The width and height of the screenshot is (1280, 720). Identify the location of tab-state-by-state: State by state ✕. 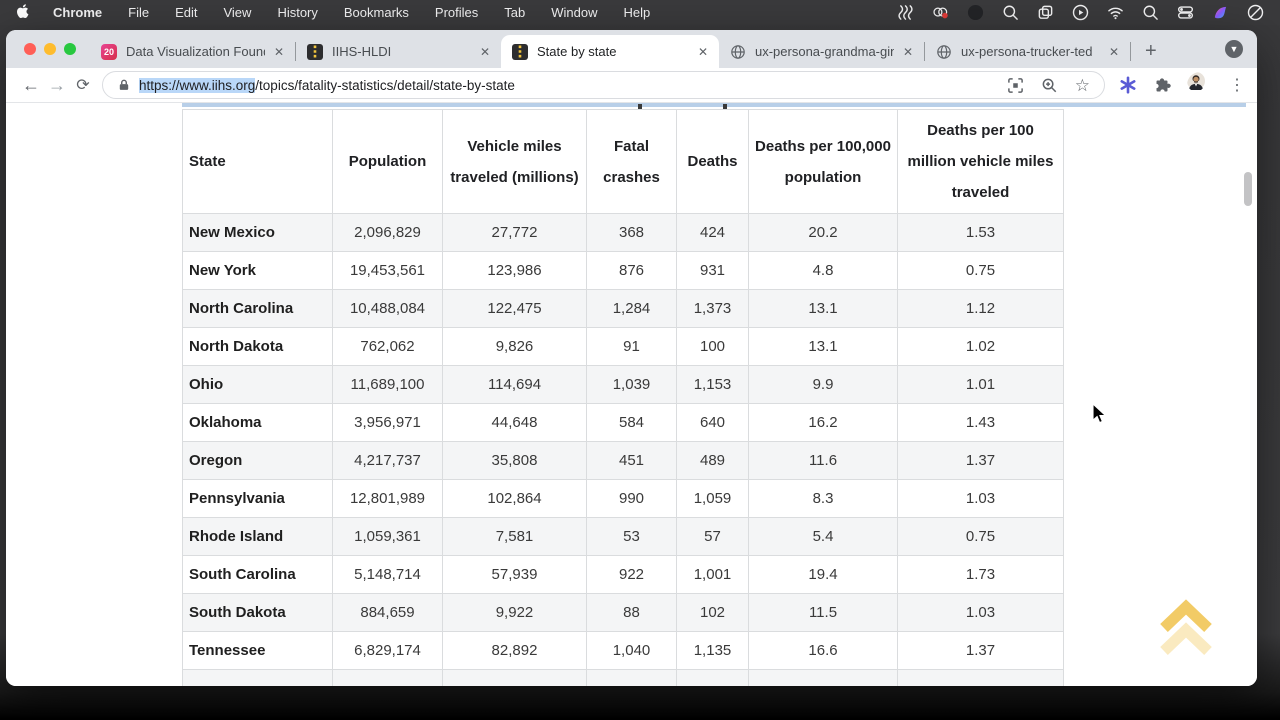
(610, 51).